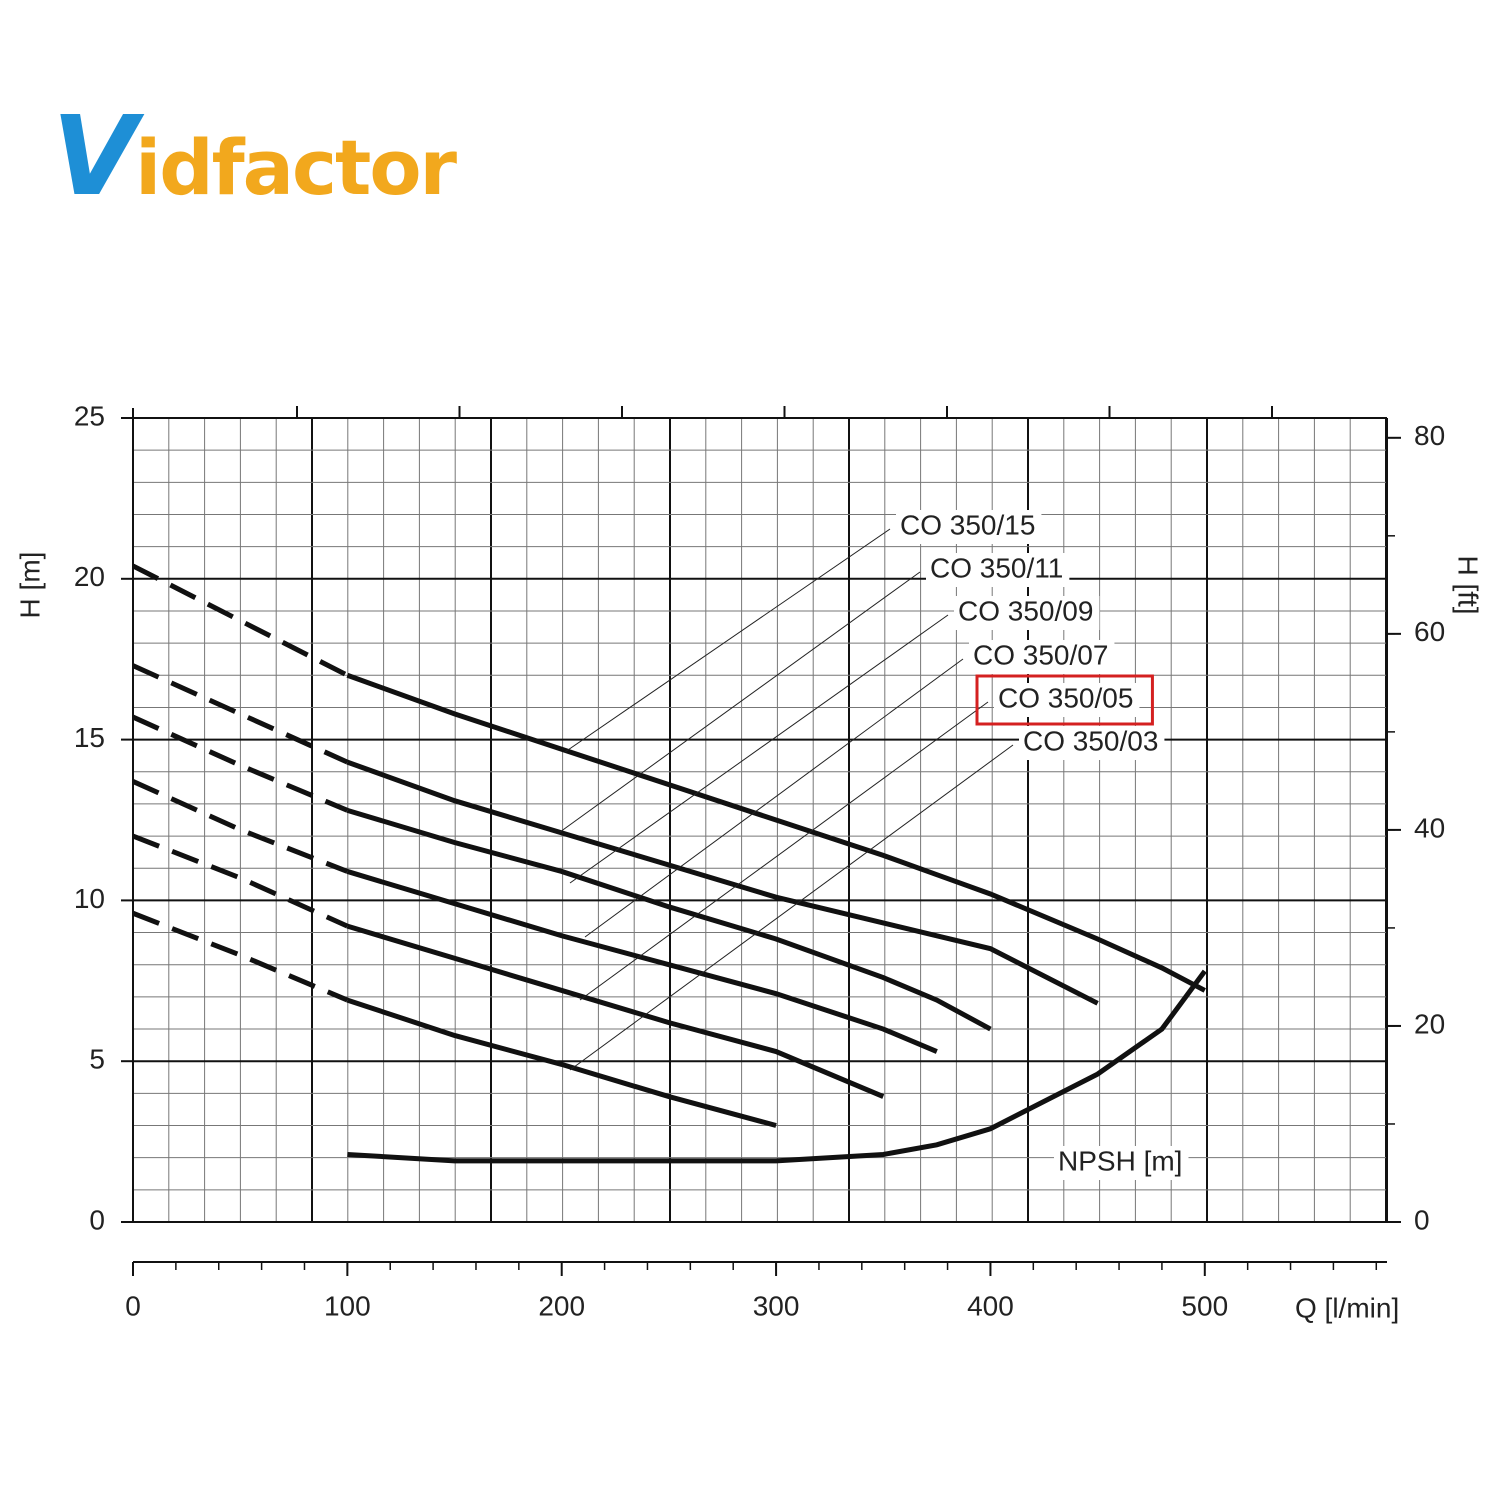 This screenshot has width=1500, height=1500. Describe the element at coordinates (89, 737) in the screenshot. I see `y-tick-label: 15` at that location.